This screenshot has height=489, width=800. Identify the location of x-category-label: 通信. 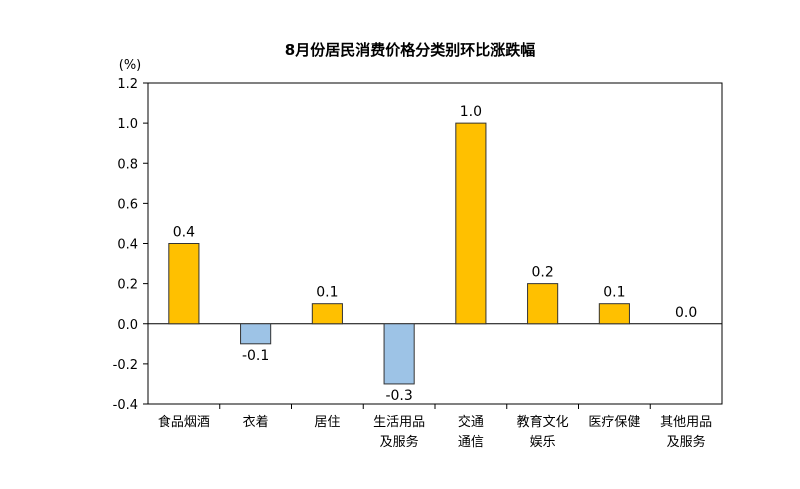
(471, 442).